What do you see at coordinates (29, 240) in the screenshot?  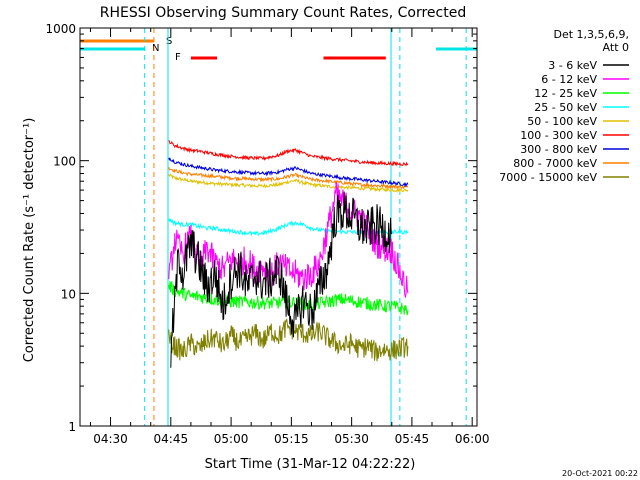 I see `y-axis-label: Corrected Count Rate (s⁻¹ detector⁻¹)` at bounding box center [29, 240].